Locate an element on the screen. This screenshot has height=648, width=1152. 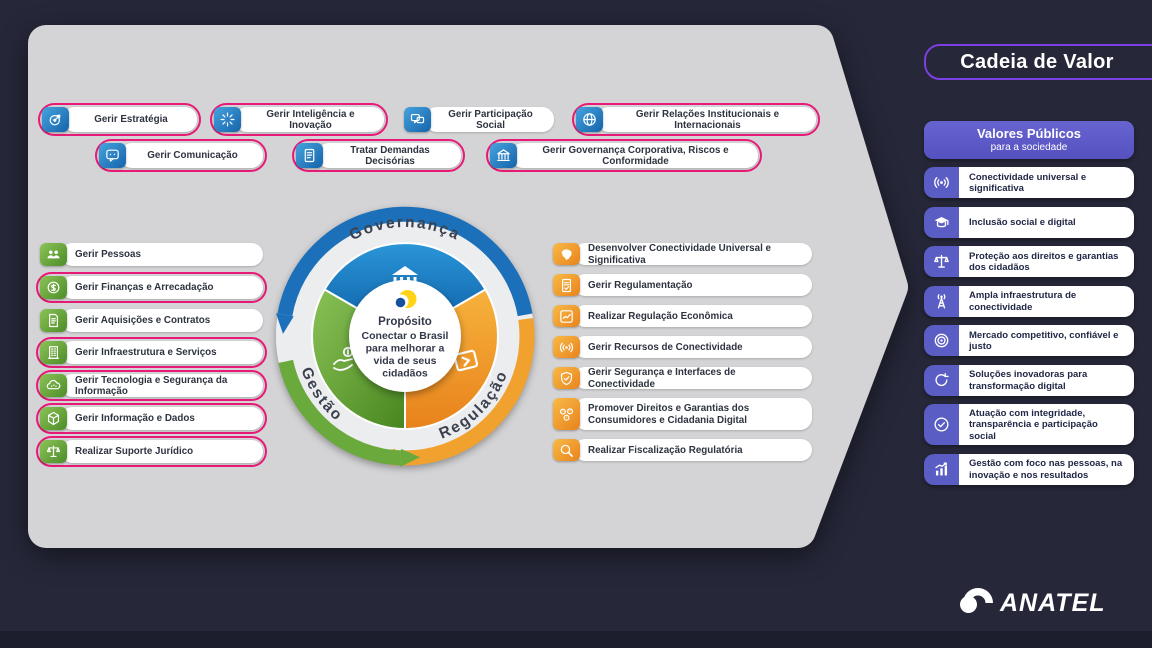
process-box-chat: Gerir Comunicação is located at coordinates (181, 155).